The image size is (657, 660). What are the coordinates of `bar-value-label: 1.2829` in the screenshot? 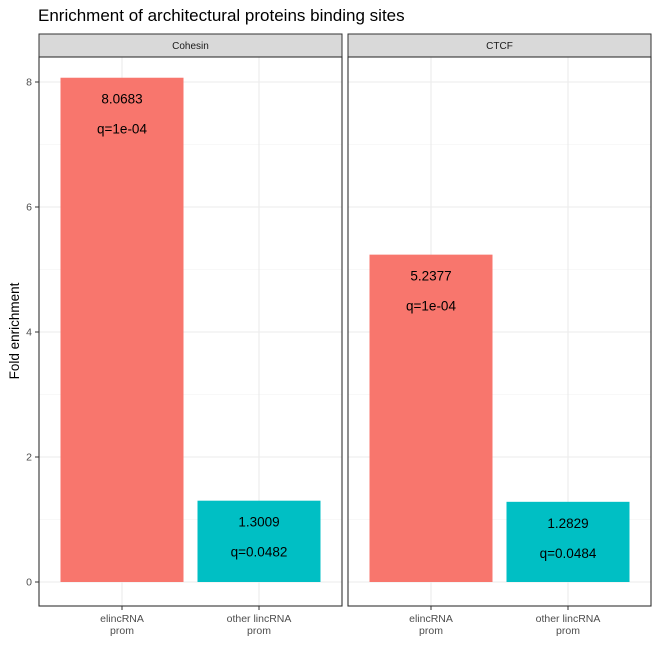 It's located at (567, 523).